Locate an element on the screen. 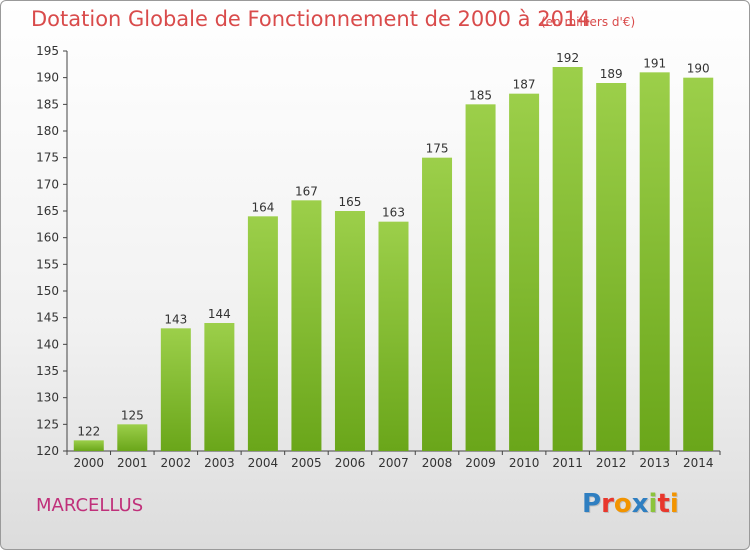 The image size is (750, 550). y-tick-label: 145 is located at coordinates (47, 318).